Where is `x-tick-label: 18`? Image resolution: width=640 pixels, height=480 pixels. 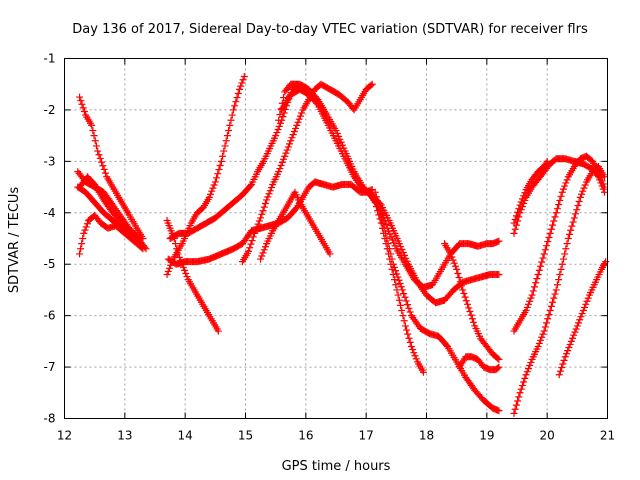
x-tick-label: 18 is located at coordinates (426, 436).